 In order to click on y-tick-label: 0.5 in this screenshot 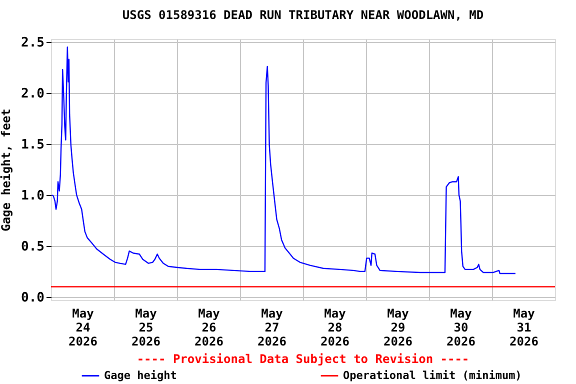, I will do `click(32, 246)`.